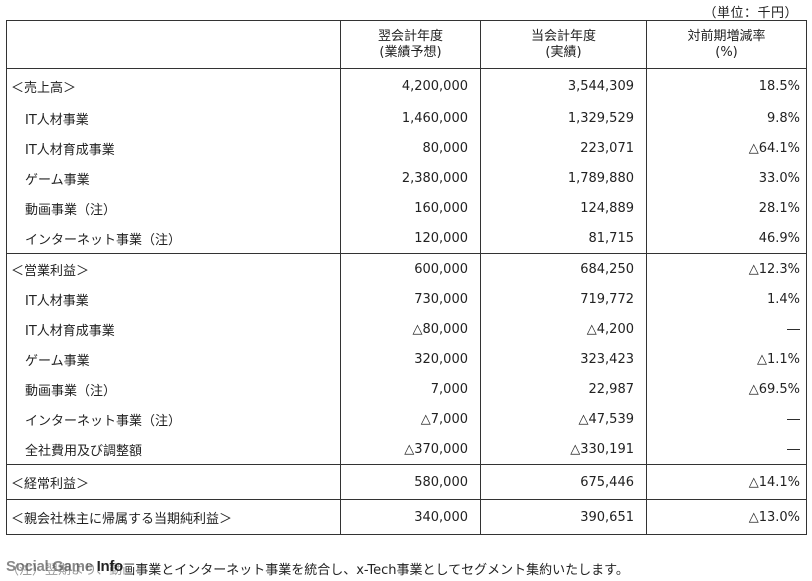  Describe the element at coordinates (410, 148) in the screenshot. I see `forecast-cell: 80,000` at that location.